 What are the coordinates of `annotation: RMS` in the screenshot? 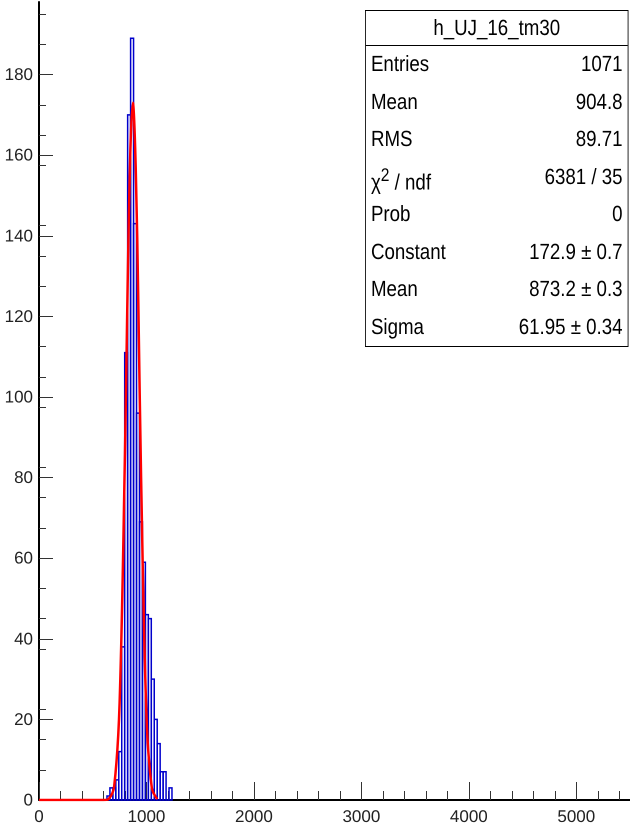 It's located at (391, 139).